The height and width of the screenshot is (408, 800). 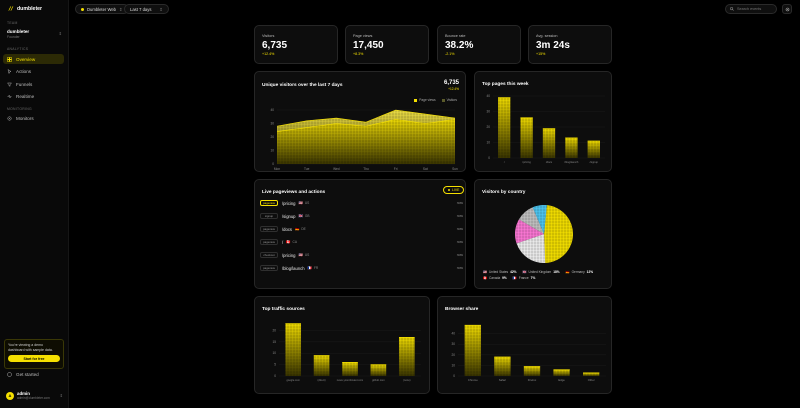 I want to click on y-tick-label: 40, so click(x=453, y=334).